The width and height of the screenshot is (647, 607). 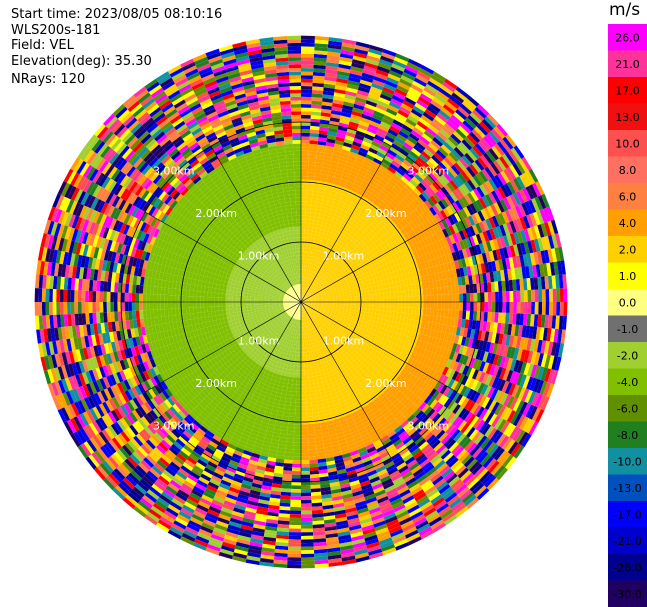 I want to click on colorbar-tick-label: -6.0, so click(x=627, y=408).